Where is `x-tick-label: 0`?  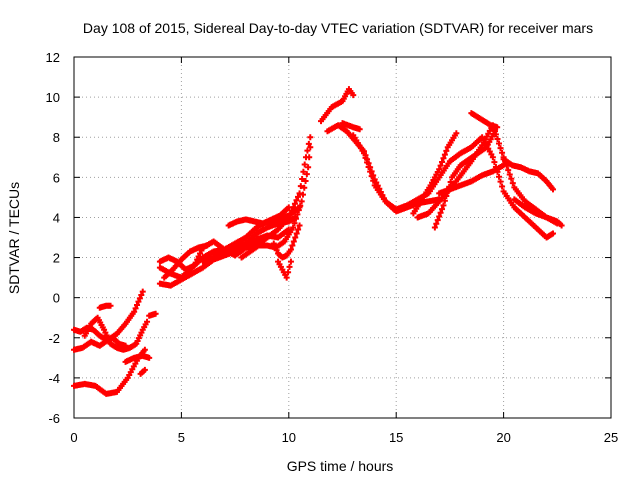 x-tick-label: 0 is located at coordinates (73, 437).